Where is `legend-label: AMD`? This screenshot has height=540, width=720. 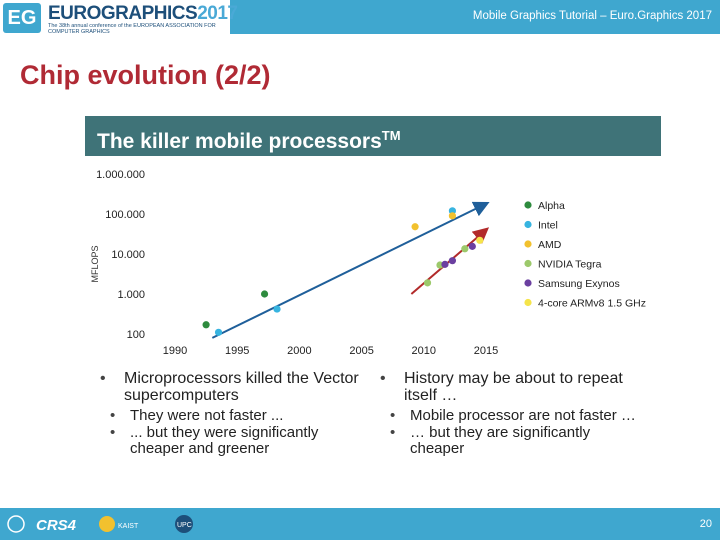
legend-label: AMD is located at coordinates (550, 245).